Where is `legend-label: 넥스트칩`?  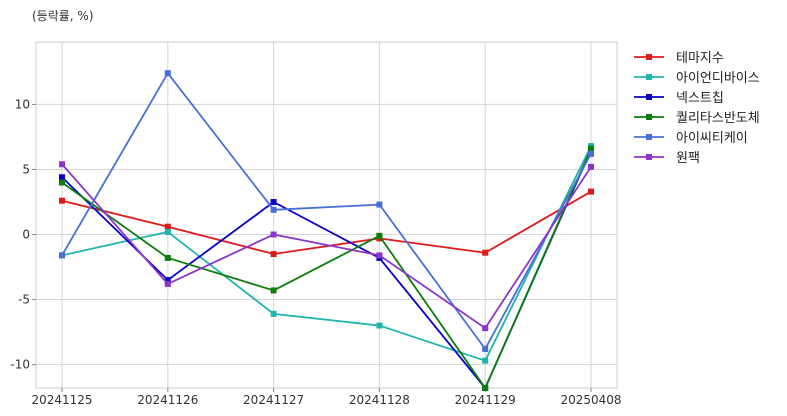 legend-label: 넥스트칩 is located at coordinates (700, 98).